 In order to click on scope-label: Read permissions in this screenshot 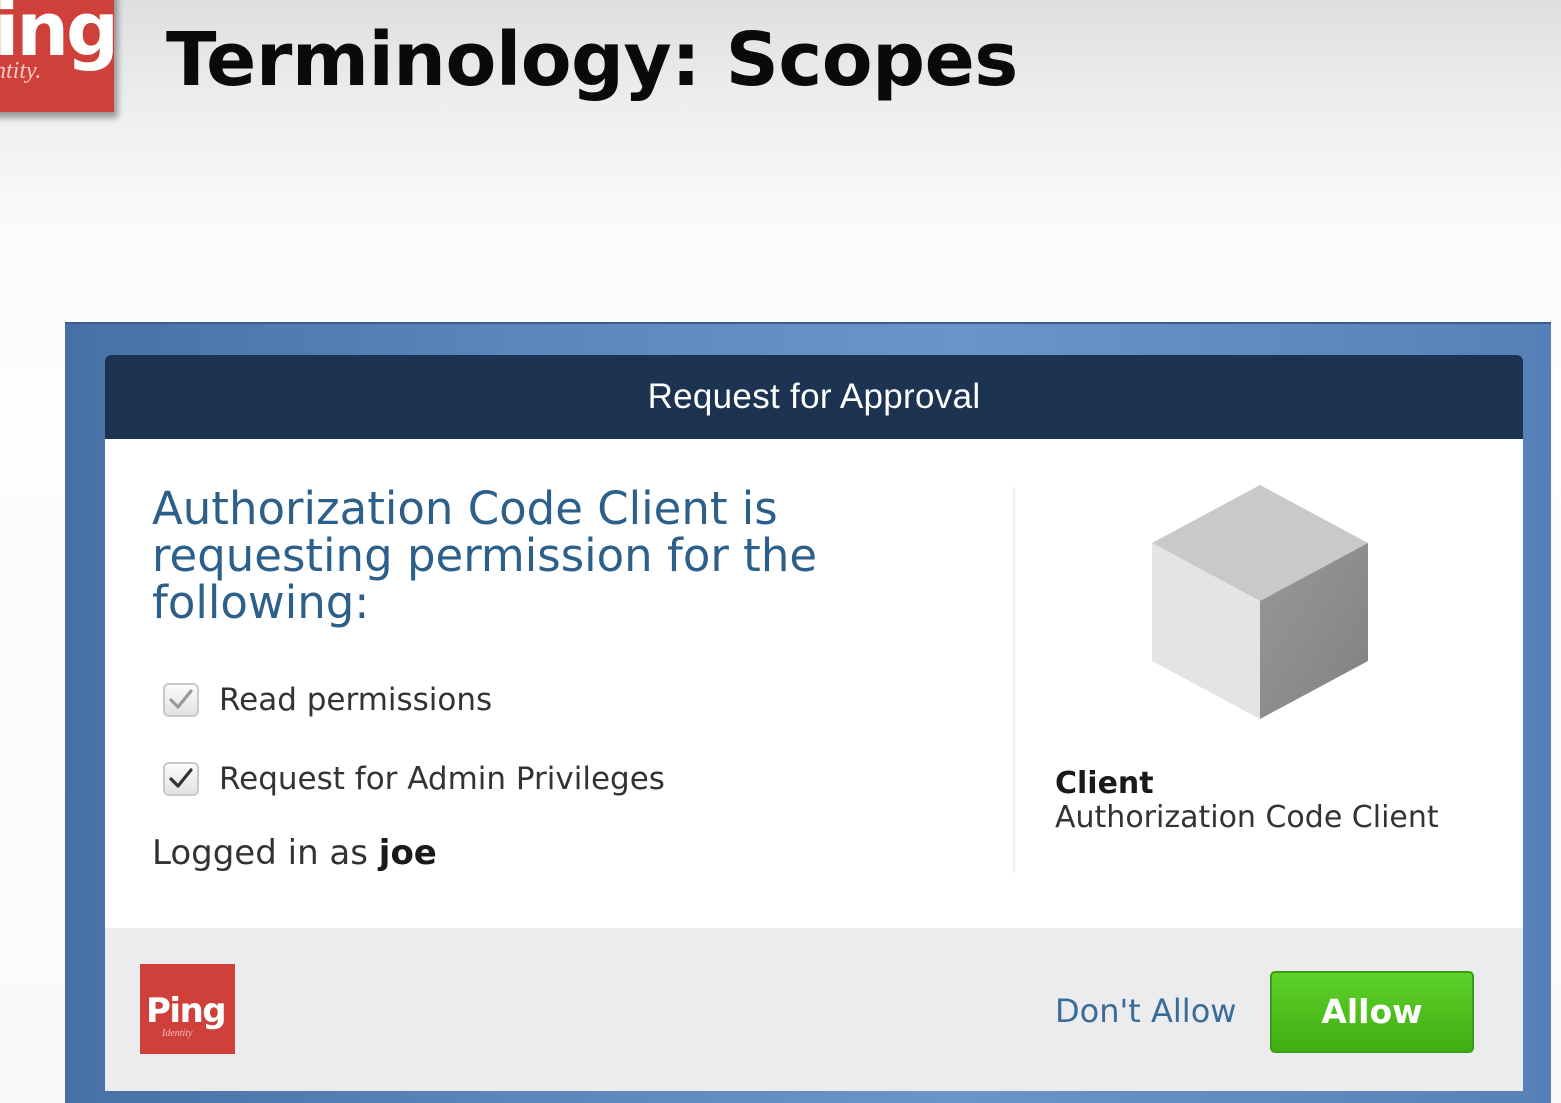, I will do `click(356, 700)`.